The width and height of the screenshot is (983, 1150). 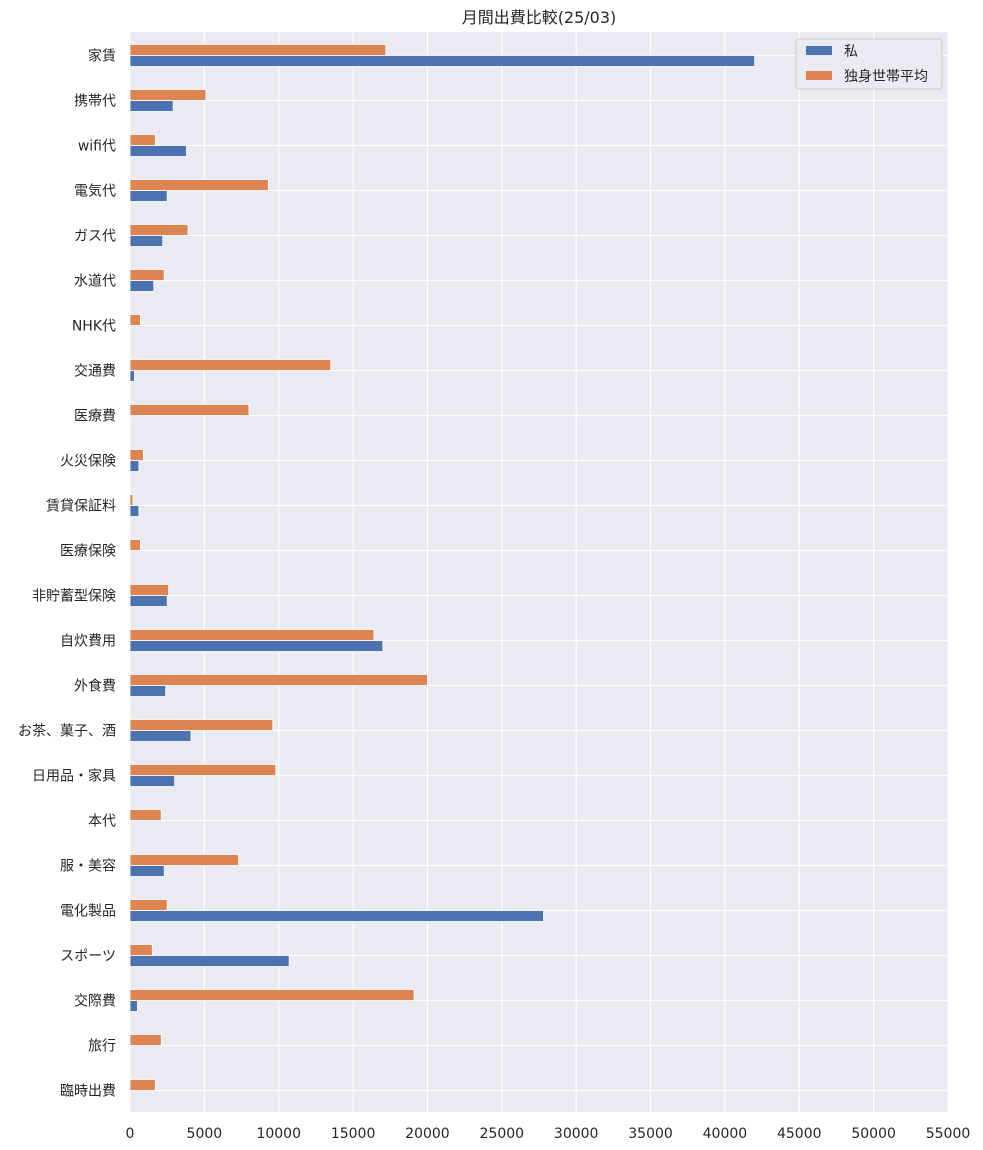 I want to click on legend-label-average: 独身世帯平均, so click(x=886, y=77).